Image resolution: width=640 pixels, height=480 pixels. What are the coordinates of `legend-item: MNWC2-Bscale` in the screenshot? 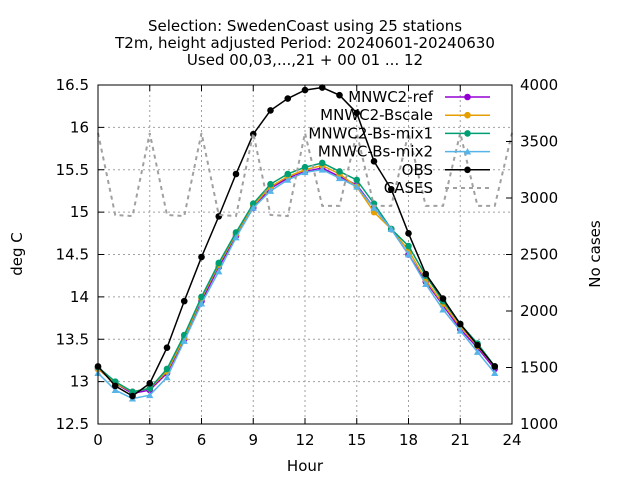 It's located at (405, 115).